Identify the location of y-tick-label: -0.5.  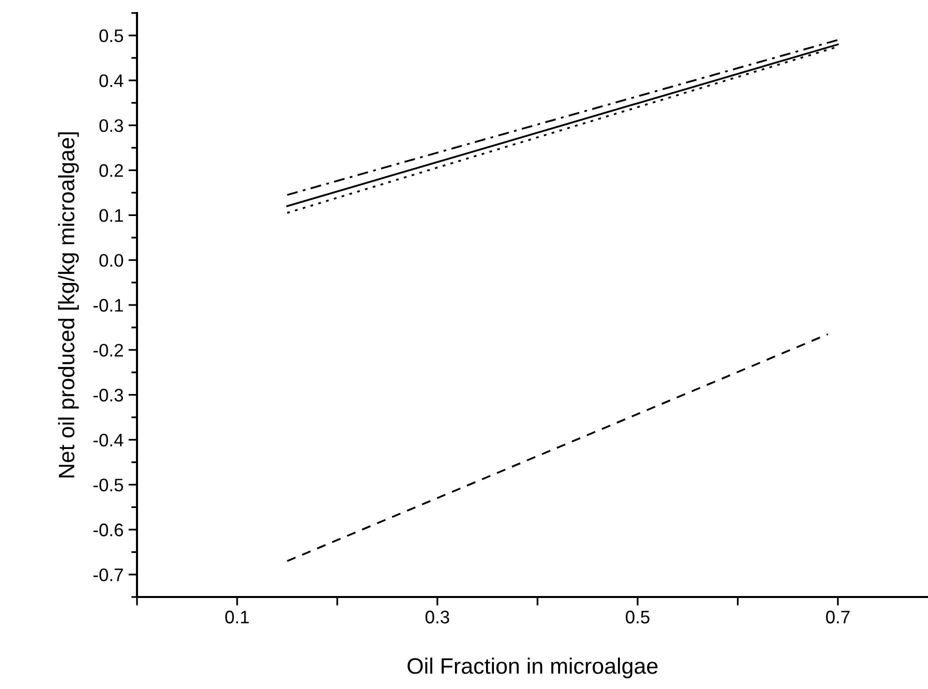
(109, 485).